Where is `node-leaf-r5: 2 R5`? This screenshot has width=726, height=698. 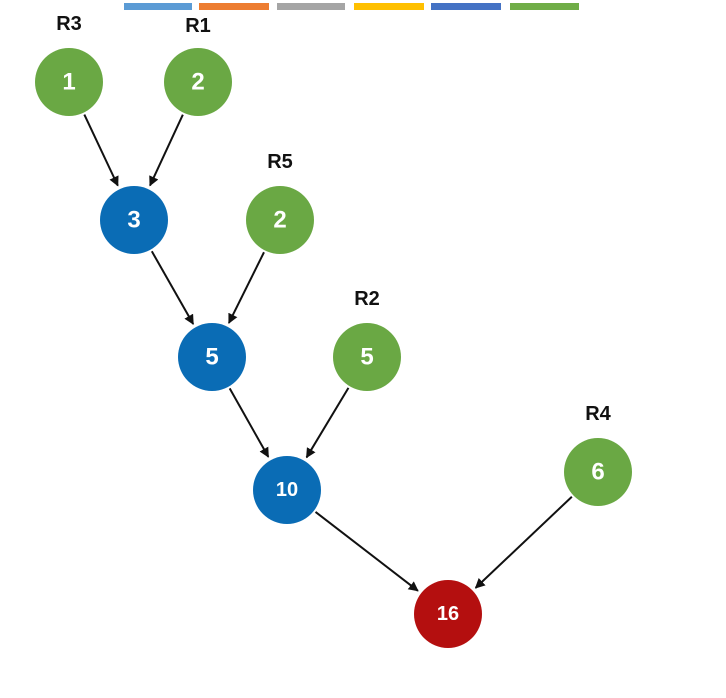
node-leaf-r5: 2 R5 is located at coordinates (280, 202).